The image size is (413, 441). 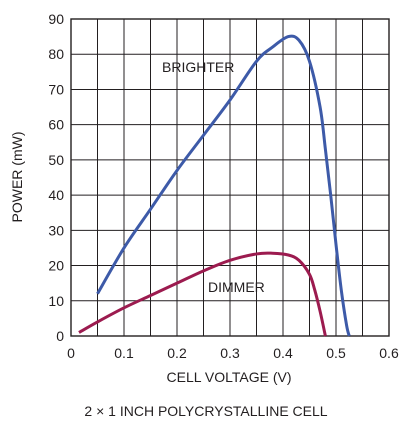 What do you see at coordinates (336, 353) in the screenshot?
I see `x-tick-label: 0.5` at bounding box center [336, 353].